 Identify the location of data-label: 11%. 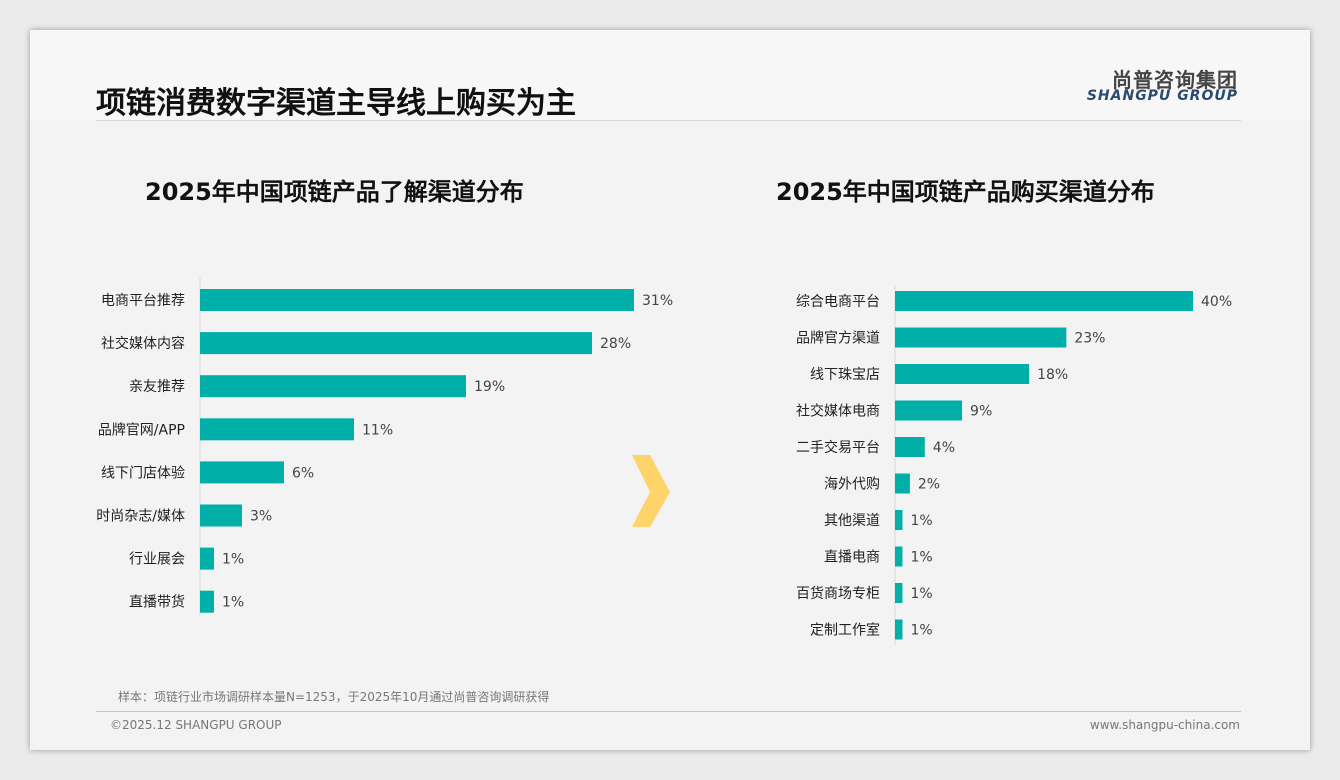
(377, 430).